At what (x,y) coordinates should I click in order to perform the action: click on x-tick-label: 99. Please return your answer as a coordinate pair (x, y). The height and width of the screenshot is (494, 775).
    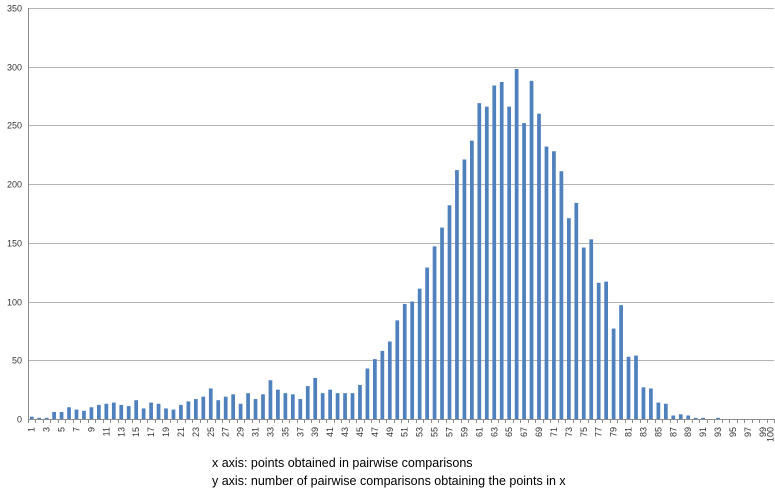
    Looking at the image, I should click on (763, 432).